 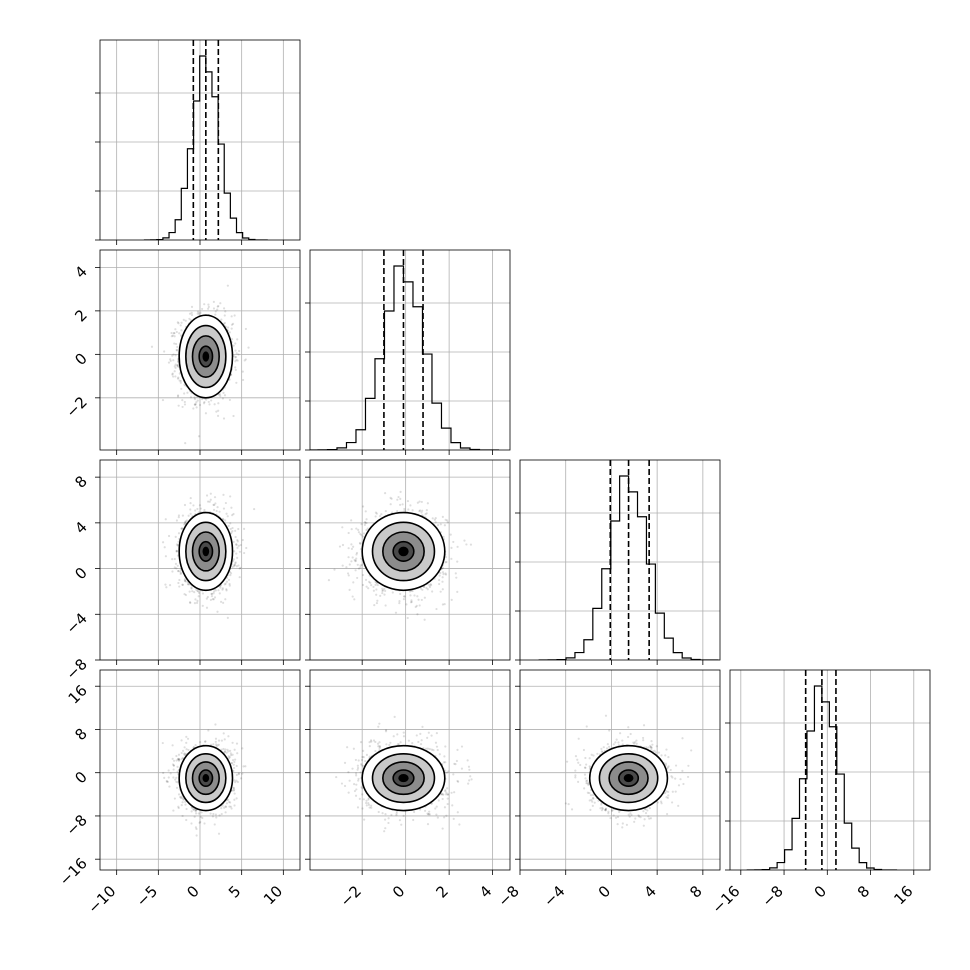 I want to click on y-tick-label: 4, so click(x=80, y=271).